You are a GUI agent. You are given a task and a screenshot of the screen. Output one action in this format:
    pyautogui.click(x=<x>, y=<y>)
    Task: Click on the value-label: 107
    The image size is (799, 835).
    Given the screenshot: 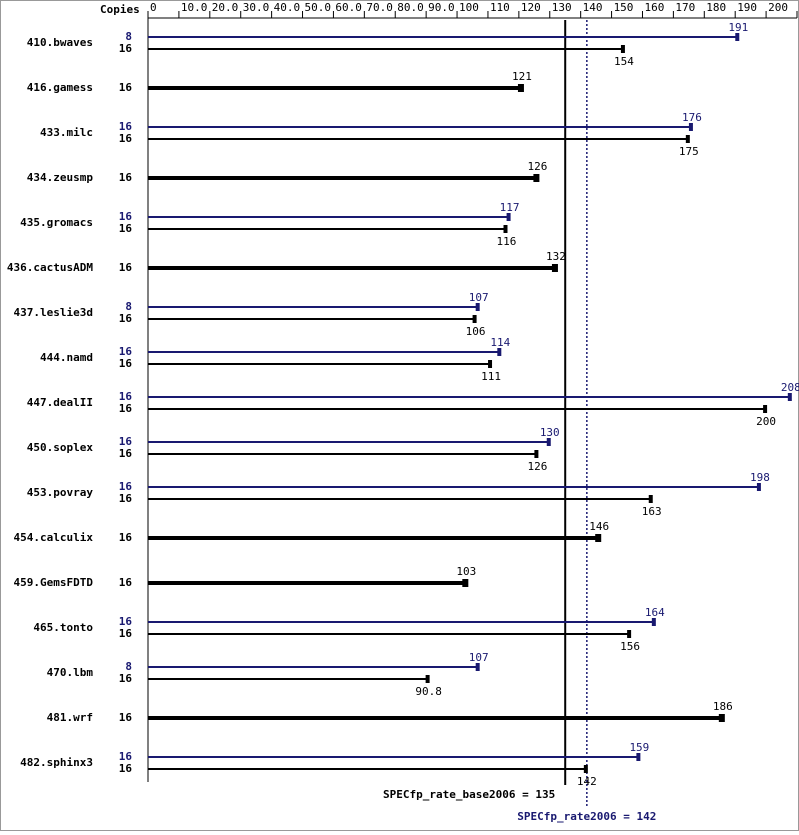 What is the action you would take?
    pyautogui.click(x=479, y=297)
    